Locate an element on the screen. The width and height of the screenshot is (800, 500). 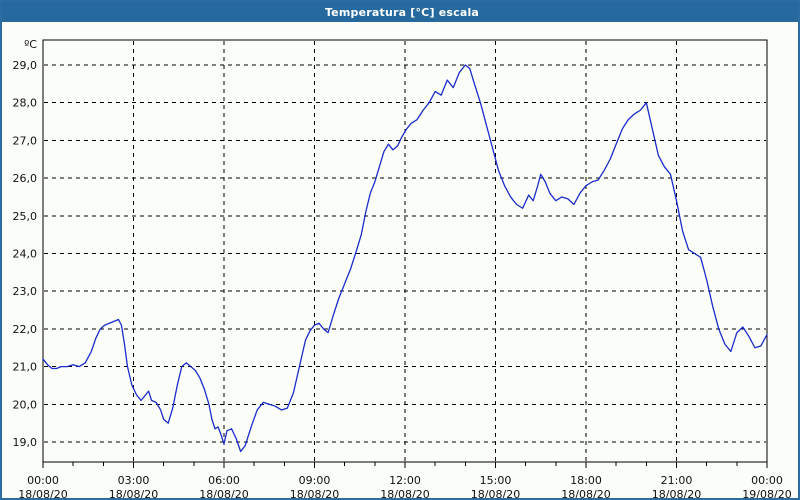
y-axis-tick-label: 24,0 is located at coordinates (25, 254).